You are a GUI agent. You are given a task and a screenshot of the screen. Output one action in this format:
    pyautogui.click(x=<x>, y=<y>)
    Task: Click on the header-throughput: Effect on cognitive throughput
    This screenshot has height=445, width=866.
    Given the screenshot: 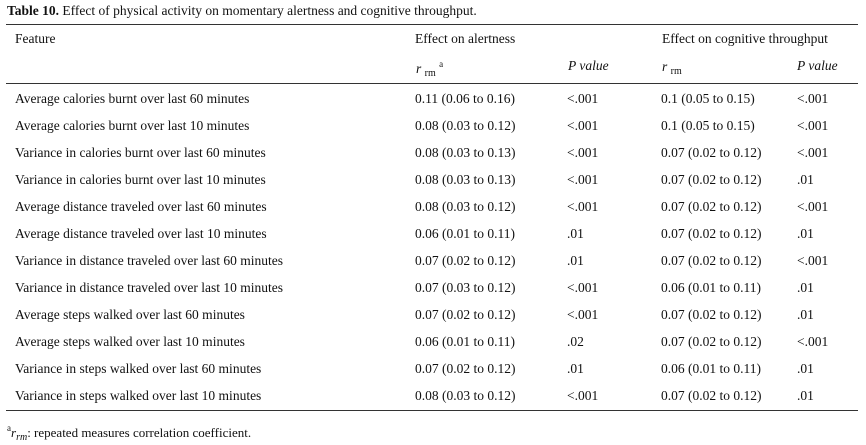 What is the action you would take?
    pyautogui.click(x=745, y=38)
    